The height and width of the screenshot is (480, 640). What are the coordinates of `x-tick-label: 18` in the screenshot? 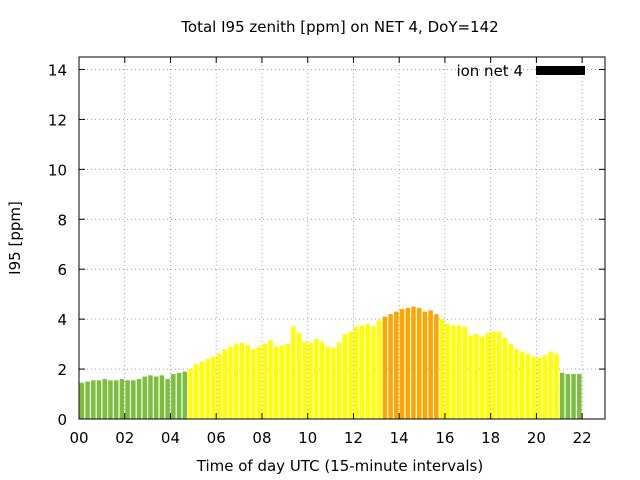 It's located at (490, 438).